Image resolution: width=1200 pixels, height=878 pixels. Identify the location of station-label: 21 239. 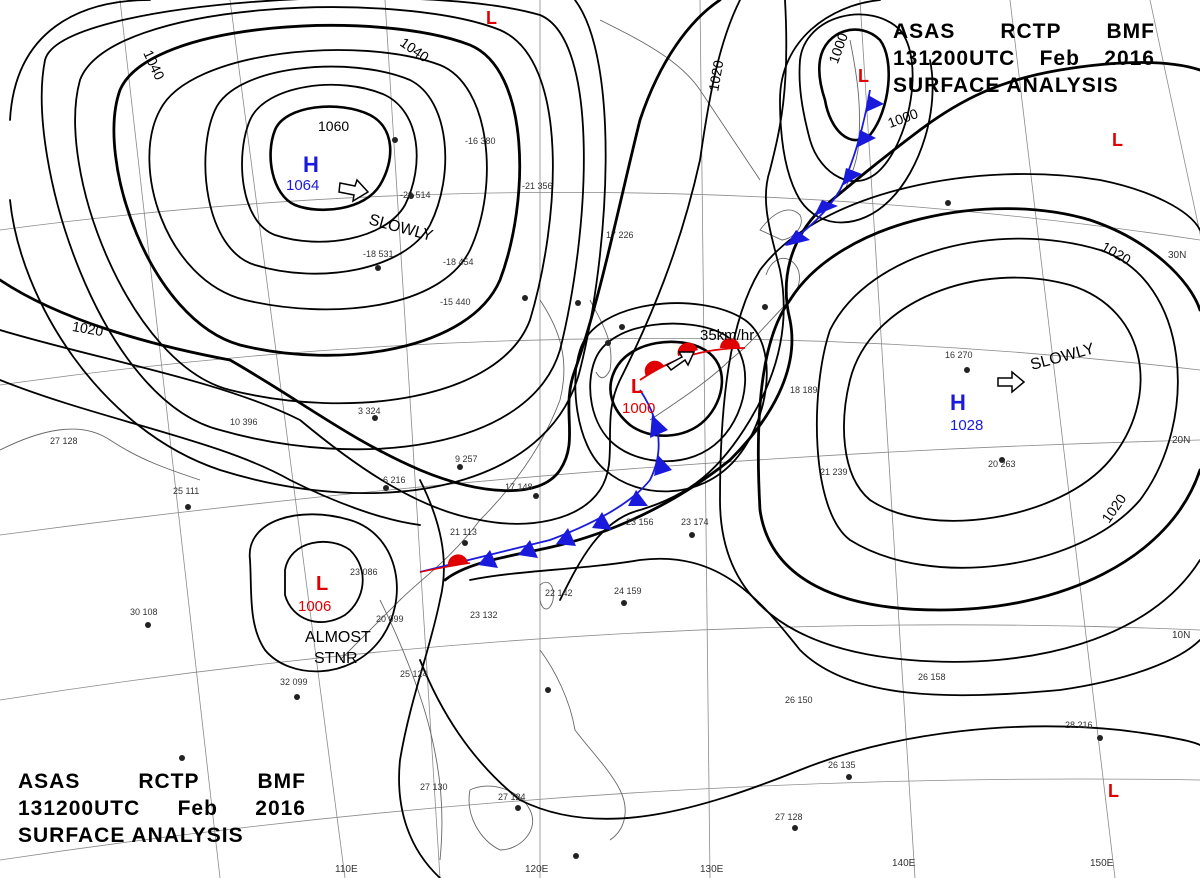
(834, 472).